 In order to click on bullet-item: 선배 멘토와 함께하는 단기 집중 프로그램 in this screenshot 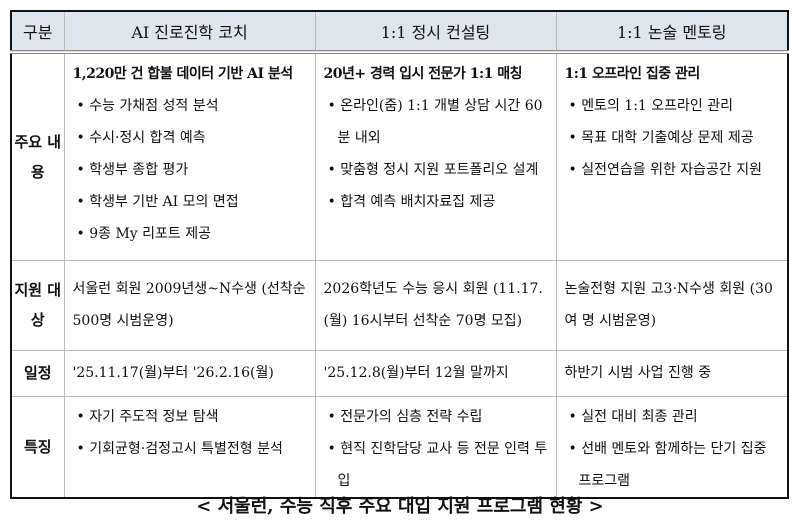, I will do `click(672, 465)`.